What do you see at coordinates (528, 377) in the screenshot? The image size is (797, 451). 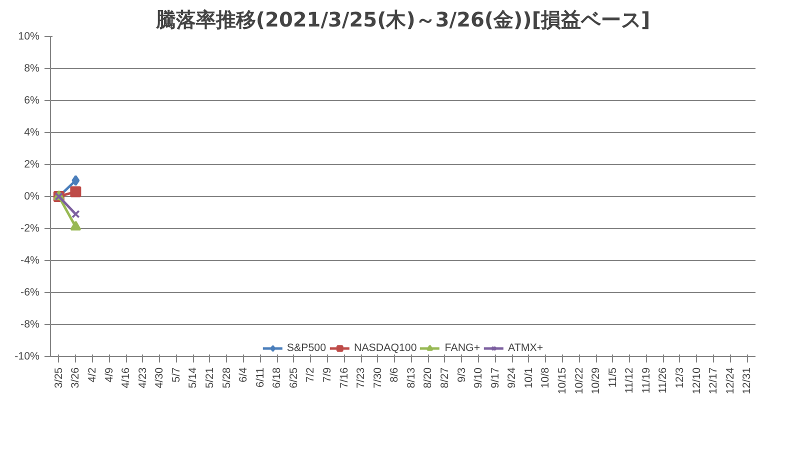 I see `x-tick-label: 10/1` at bounding box center [528, 377].